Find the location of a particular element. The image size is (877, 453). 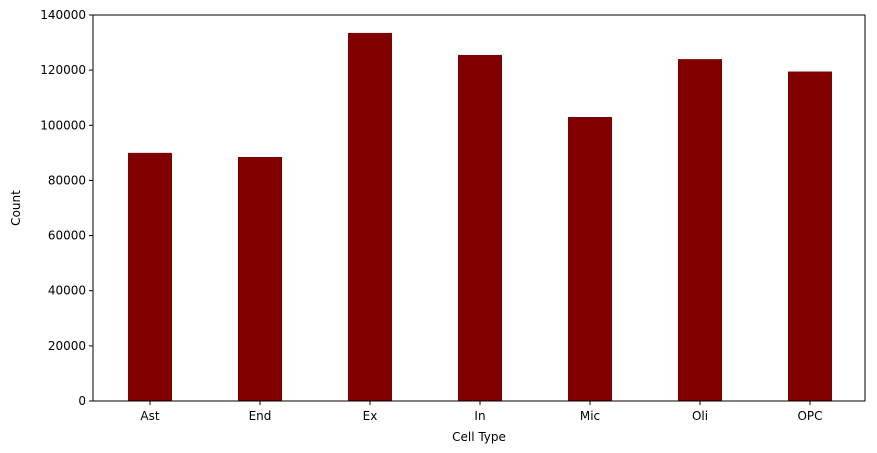

bar-ex is located at coordinates (370, 217).